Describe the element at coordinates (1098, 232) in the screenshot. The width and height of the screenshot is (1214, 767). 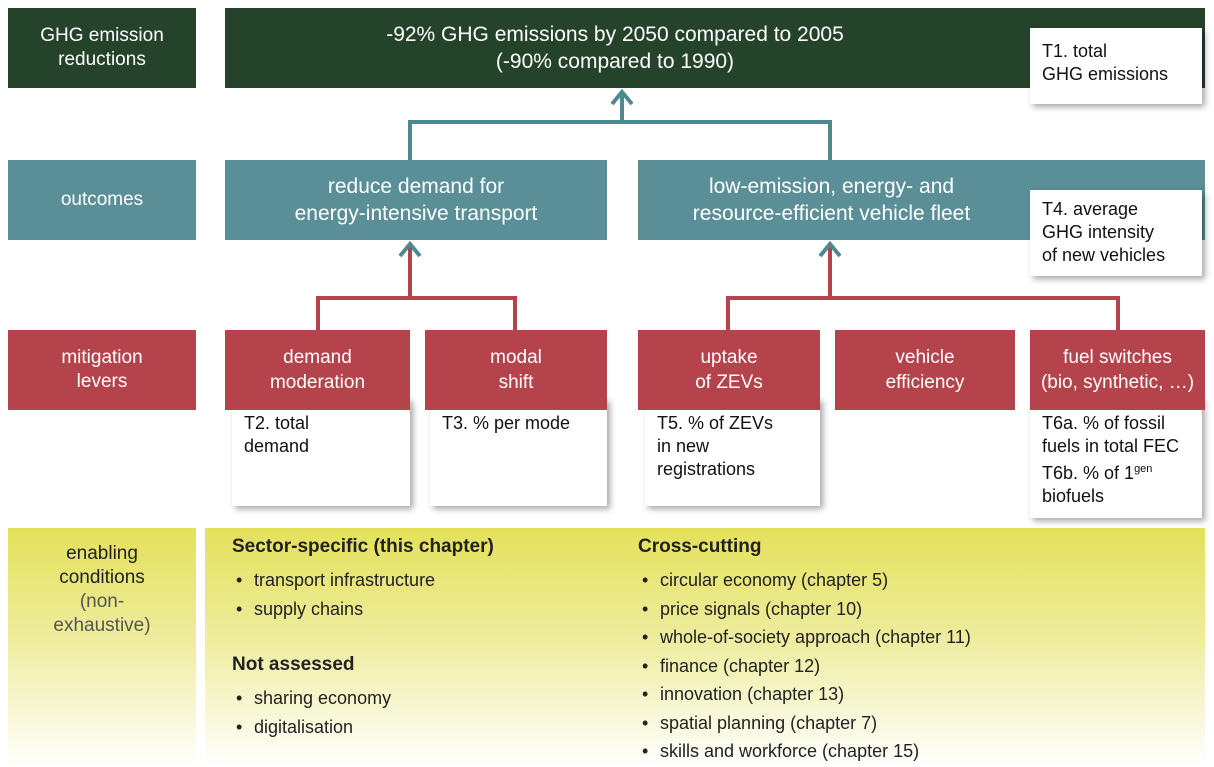
I see `target-text: GHG intensity` at that location.